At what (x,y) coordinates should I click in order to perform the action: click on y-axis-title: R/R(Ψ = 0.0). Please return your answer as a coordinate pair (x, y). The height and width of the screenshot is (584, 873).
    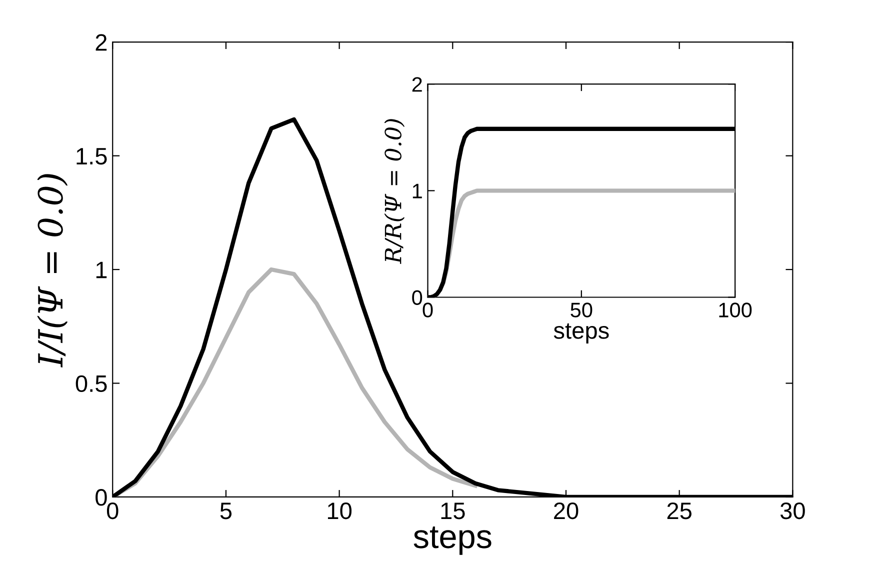
    Looking at the image, I should click on (394, 191).